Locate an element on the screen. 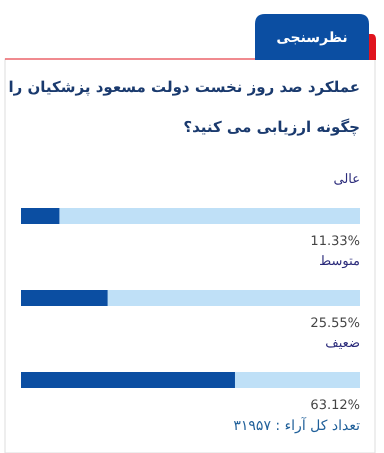 The image size is (384, 453). data-label: 63.12% is located at coordinates (335, 405).